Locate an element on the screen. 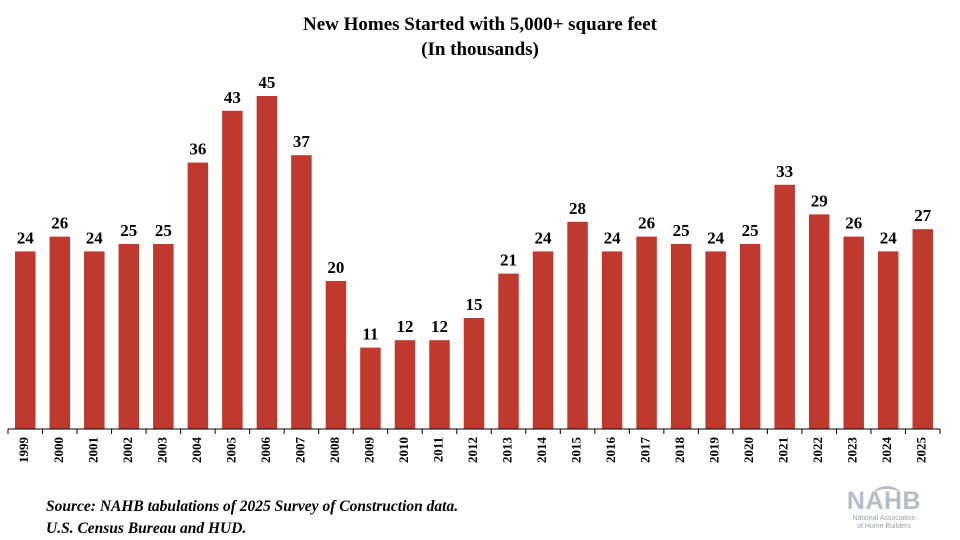 The image size is (960, 540). x-tick-label: 2019 is located at coordinates (714, 450).